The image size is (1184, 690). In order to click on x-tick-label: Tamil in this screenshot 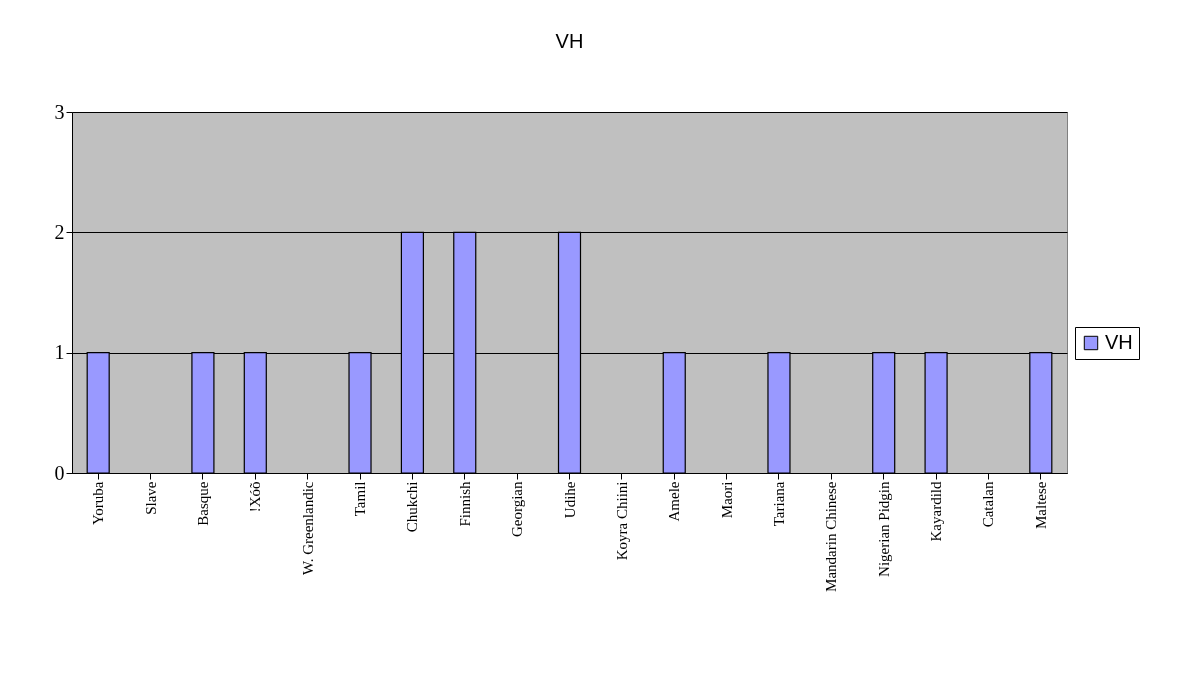, I will do `click(360, 499)`.